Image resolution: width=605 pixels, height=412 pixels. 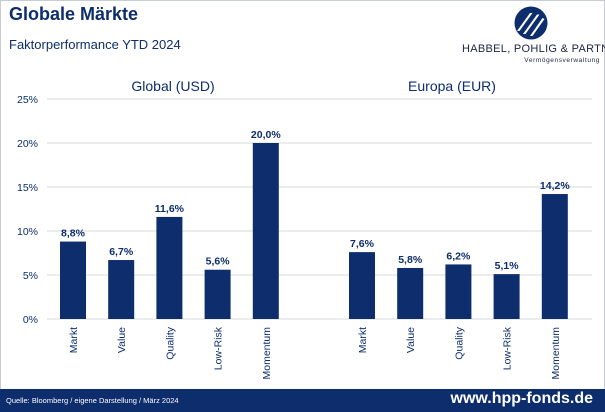 I want to click on data-label: 6,2%, so click(x=458, y=256).